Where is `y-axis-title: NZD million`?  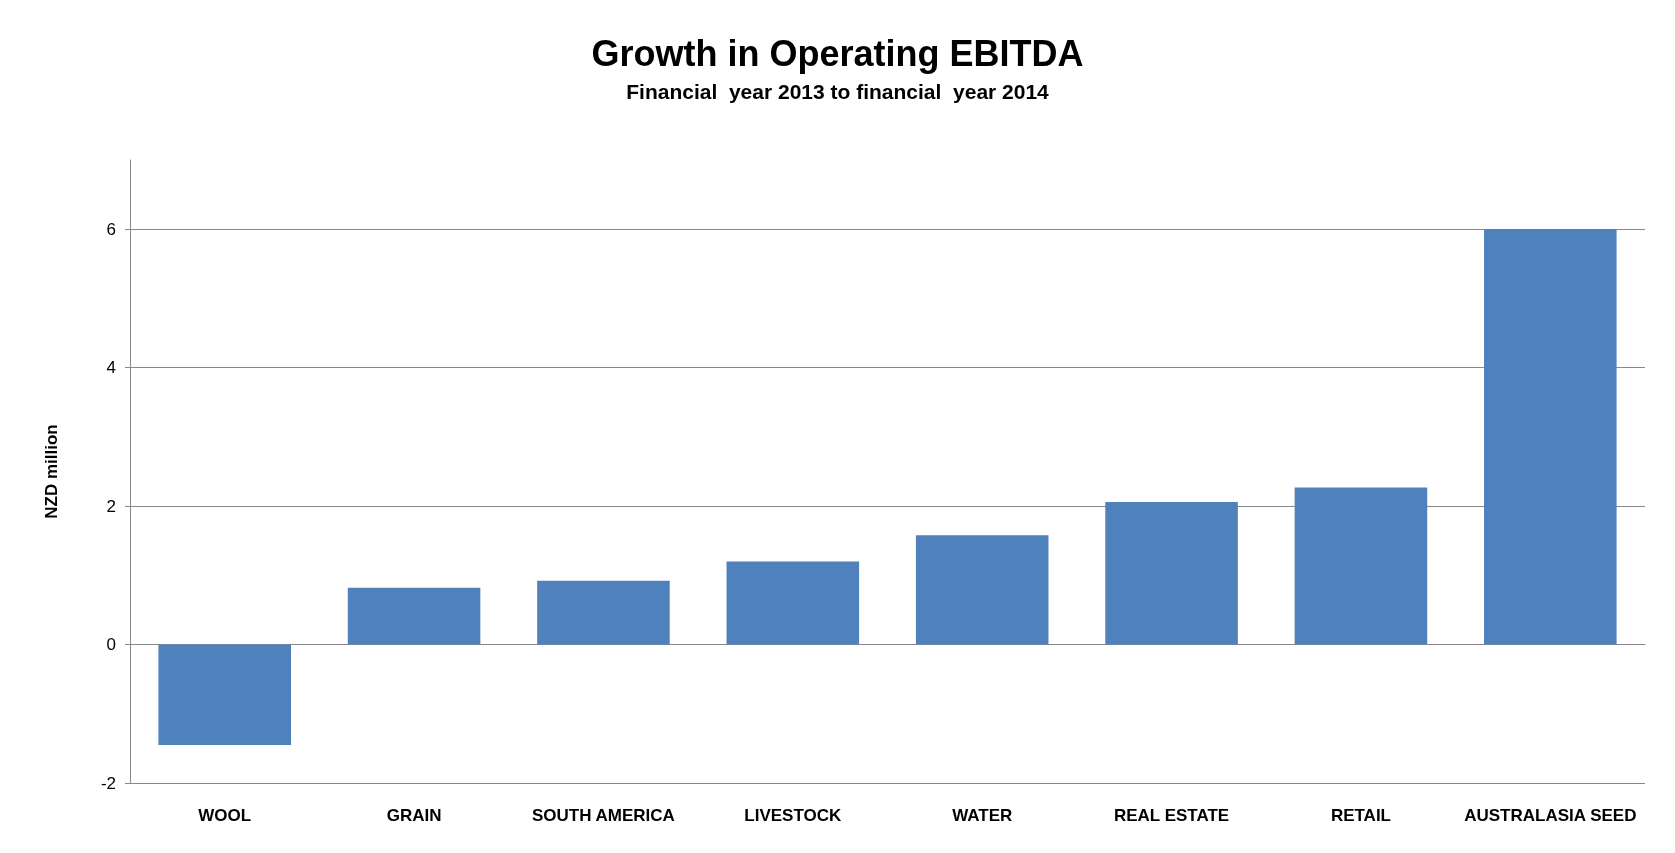 y-axis-title: NZD million is located at coordinates (51, 471).